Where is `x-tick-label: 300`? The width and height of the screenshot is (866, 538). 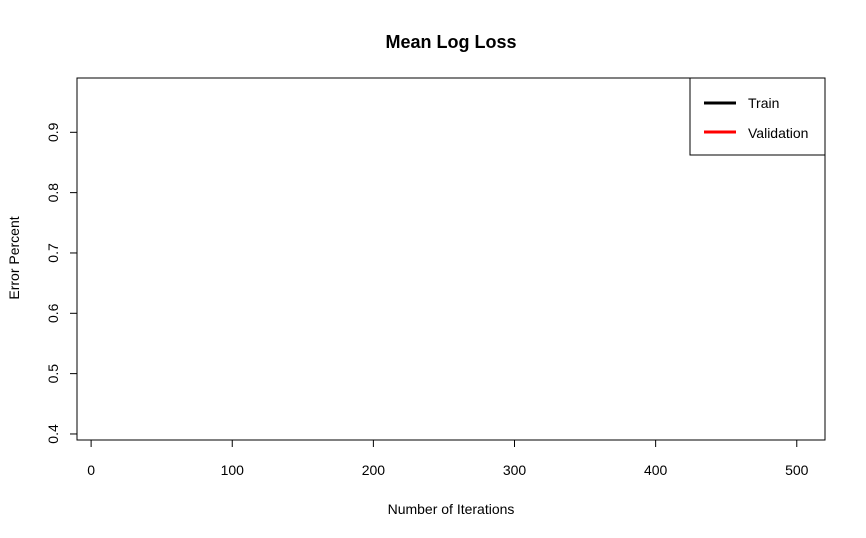
x-tick-label: 300 is located at coordinates (515, 470).